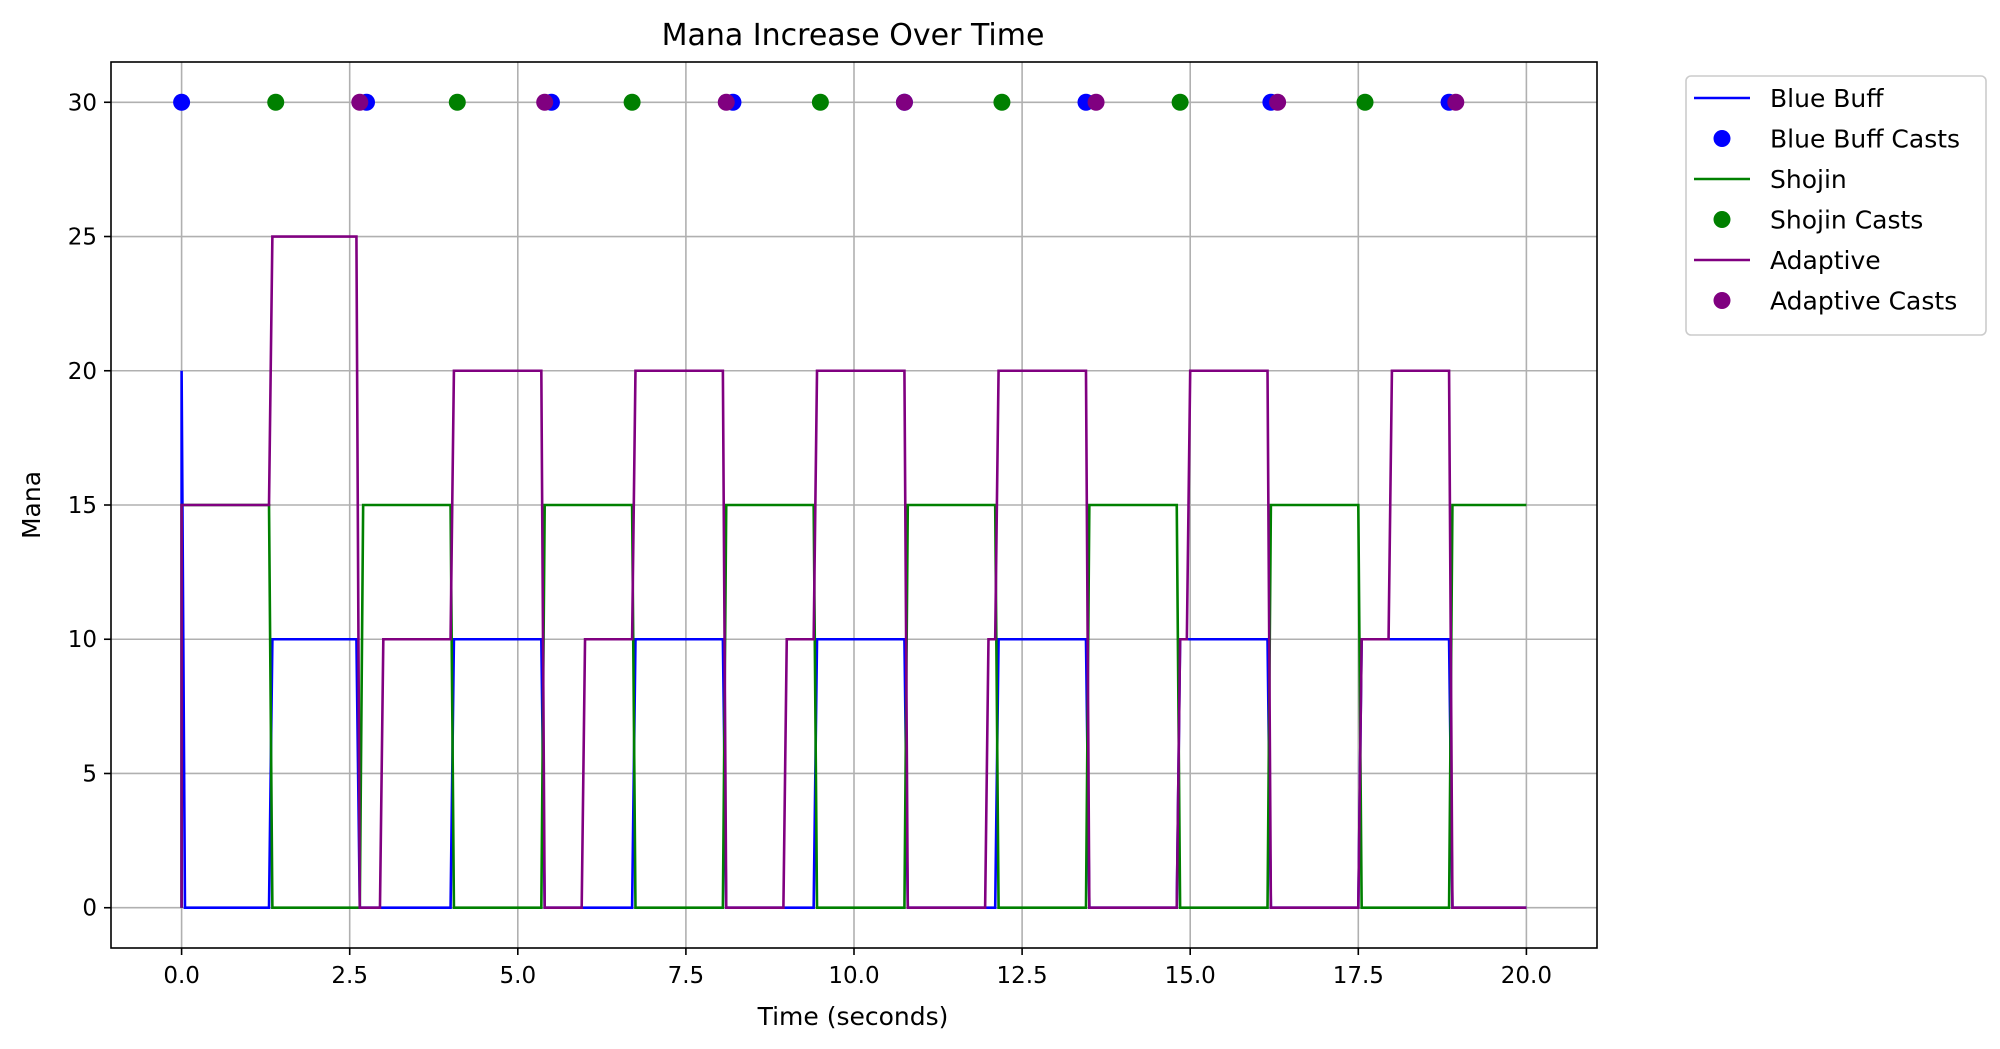 This screenshot has height=1049, width=2000. What do you see at coordinates (89, 774) in the screenshot?
I see `y-tick-label: 5` at bounding box center [89, 774].